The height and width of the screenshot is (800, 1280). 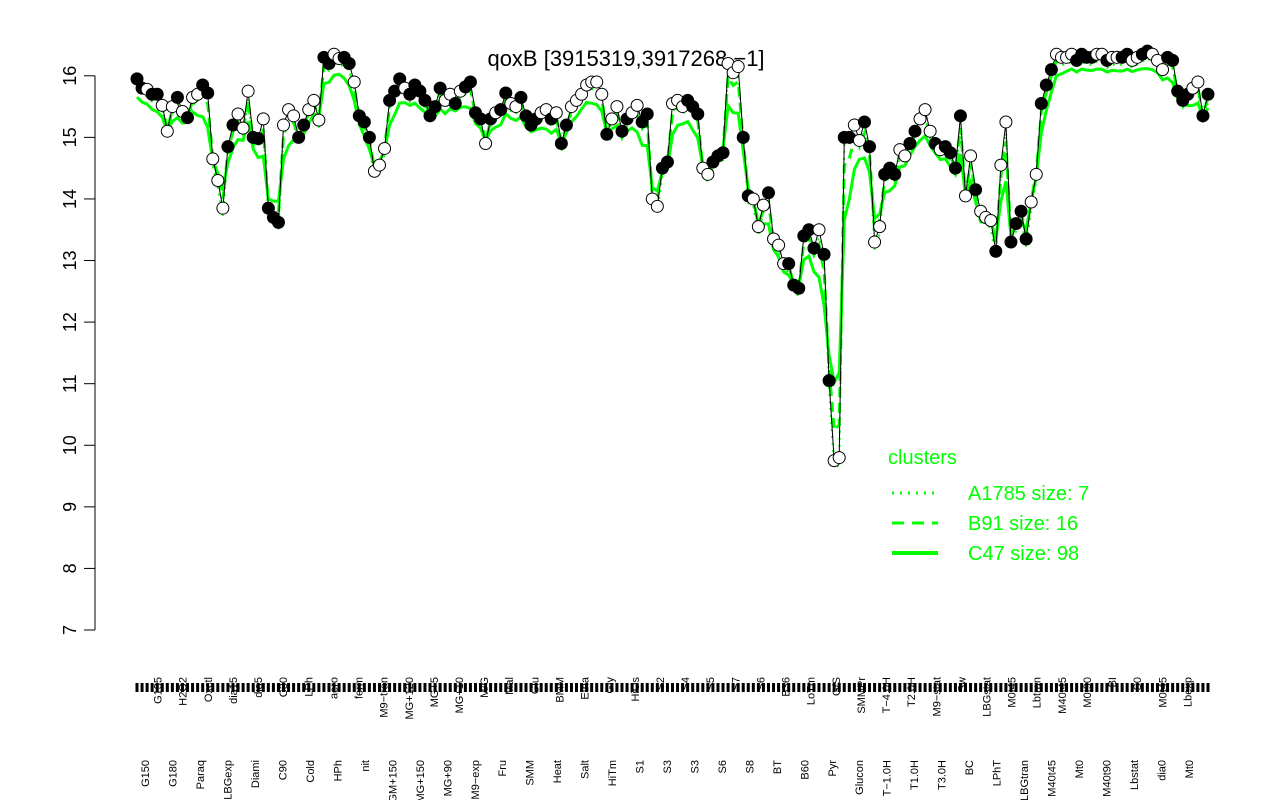 What do you see at coordinates (448, 778) in the screenshot?
I see `x-tick-label: MG+90` at bounding box center [448, 778].